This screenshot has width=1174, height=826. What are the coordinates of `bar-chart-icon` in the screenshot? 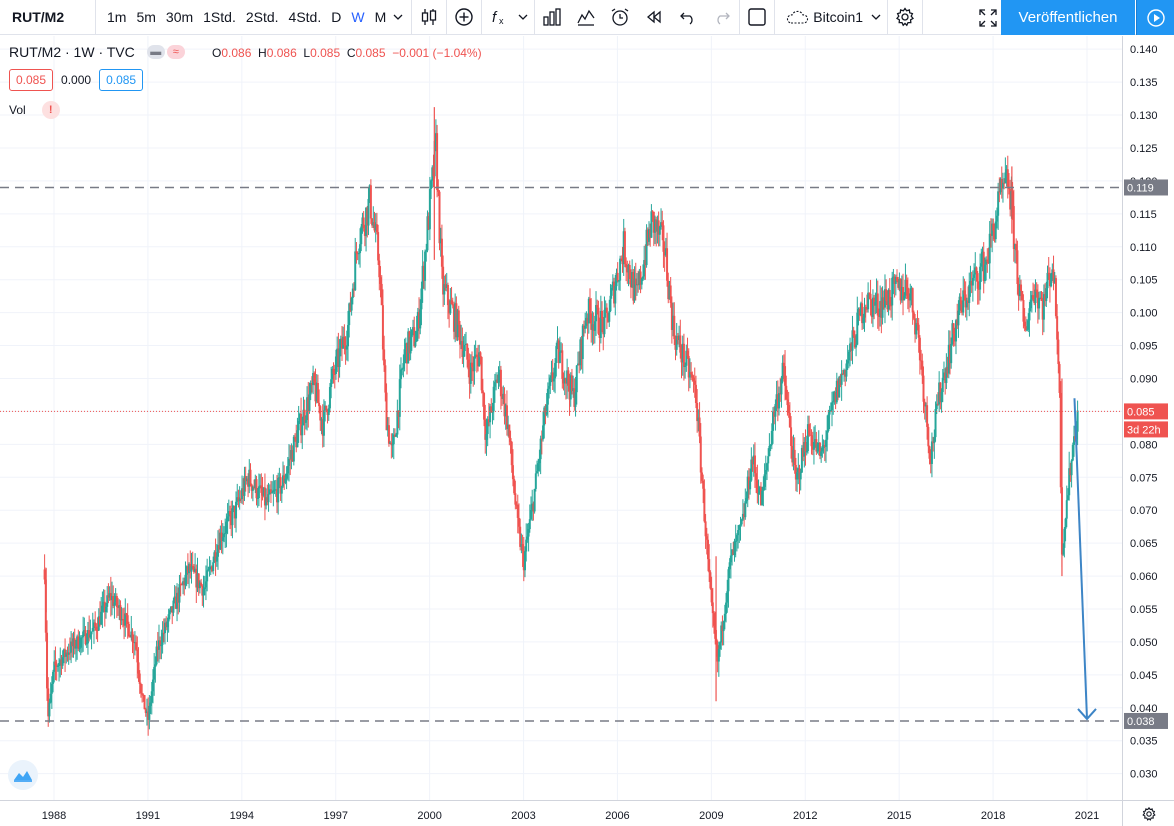 It's located at (552, 17).